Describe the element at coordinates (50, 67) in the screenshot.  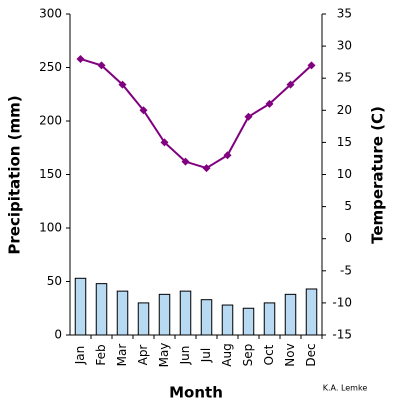
I see `y-tick-label: 250` at that location.